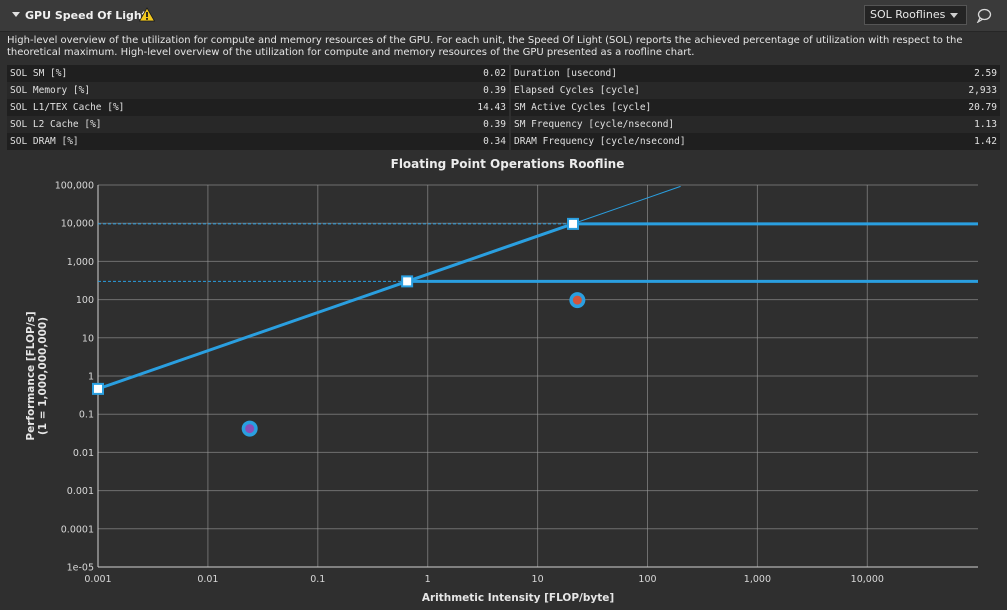 The height and width of the screenshot is (610, 1007). Describe the element at coordinates (31, 375) in the screenshot. I see `y-axis-label: Performance [FLOP/s]` at that location.